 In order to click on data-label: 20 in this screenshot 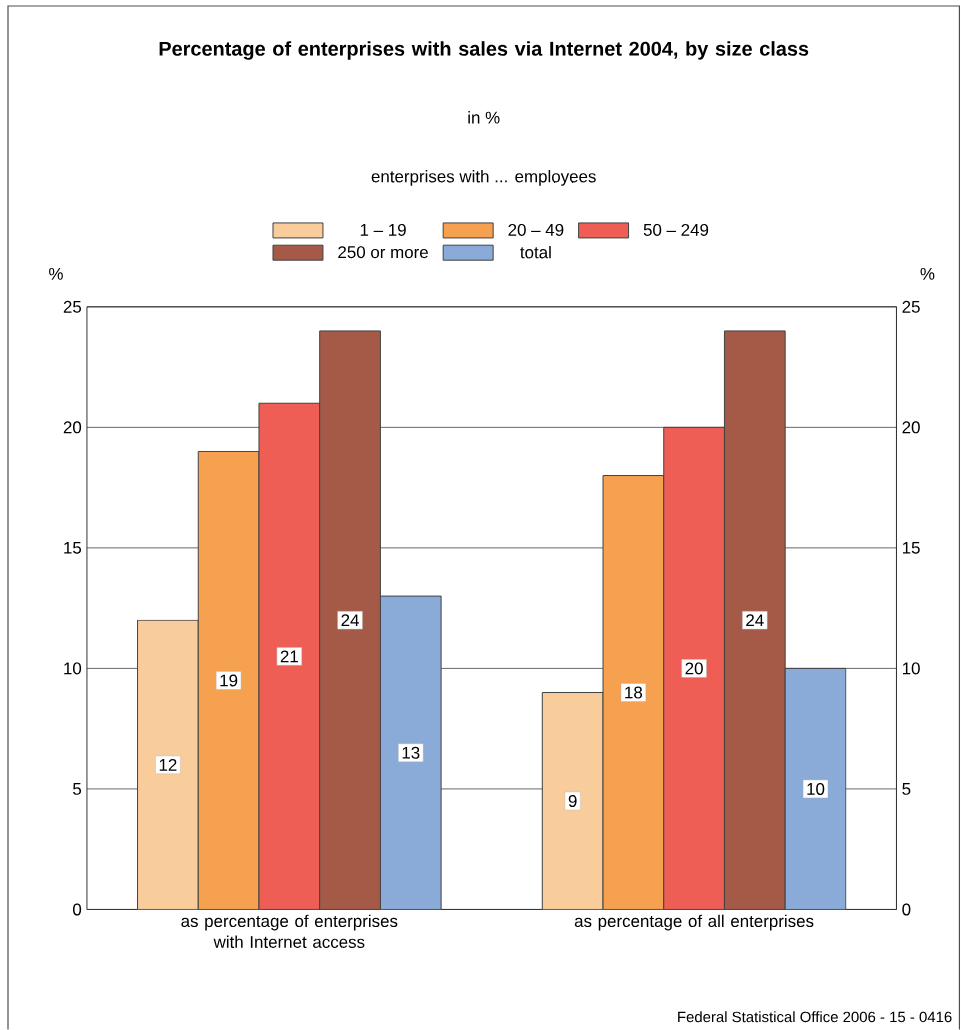, I will do `click(694, 668)`.